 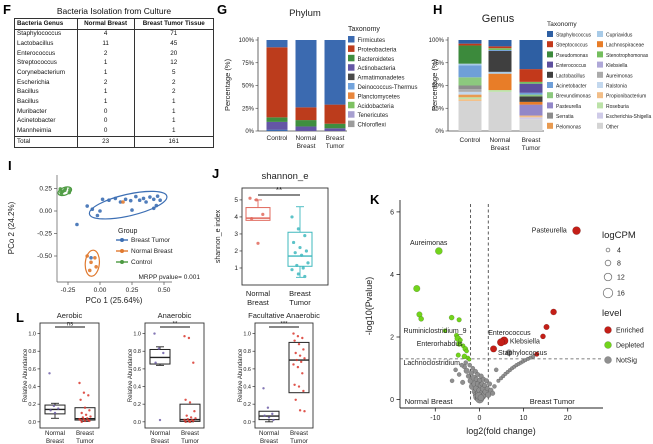 What do you see at coordinates (44, 256) in the screenshot?
I see `svg-text: -0.50` at bounding box center [44, 256].